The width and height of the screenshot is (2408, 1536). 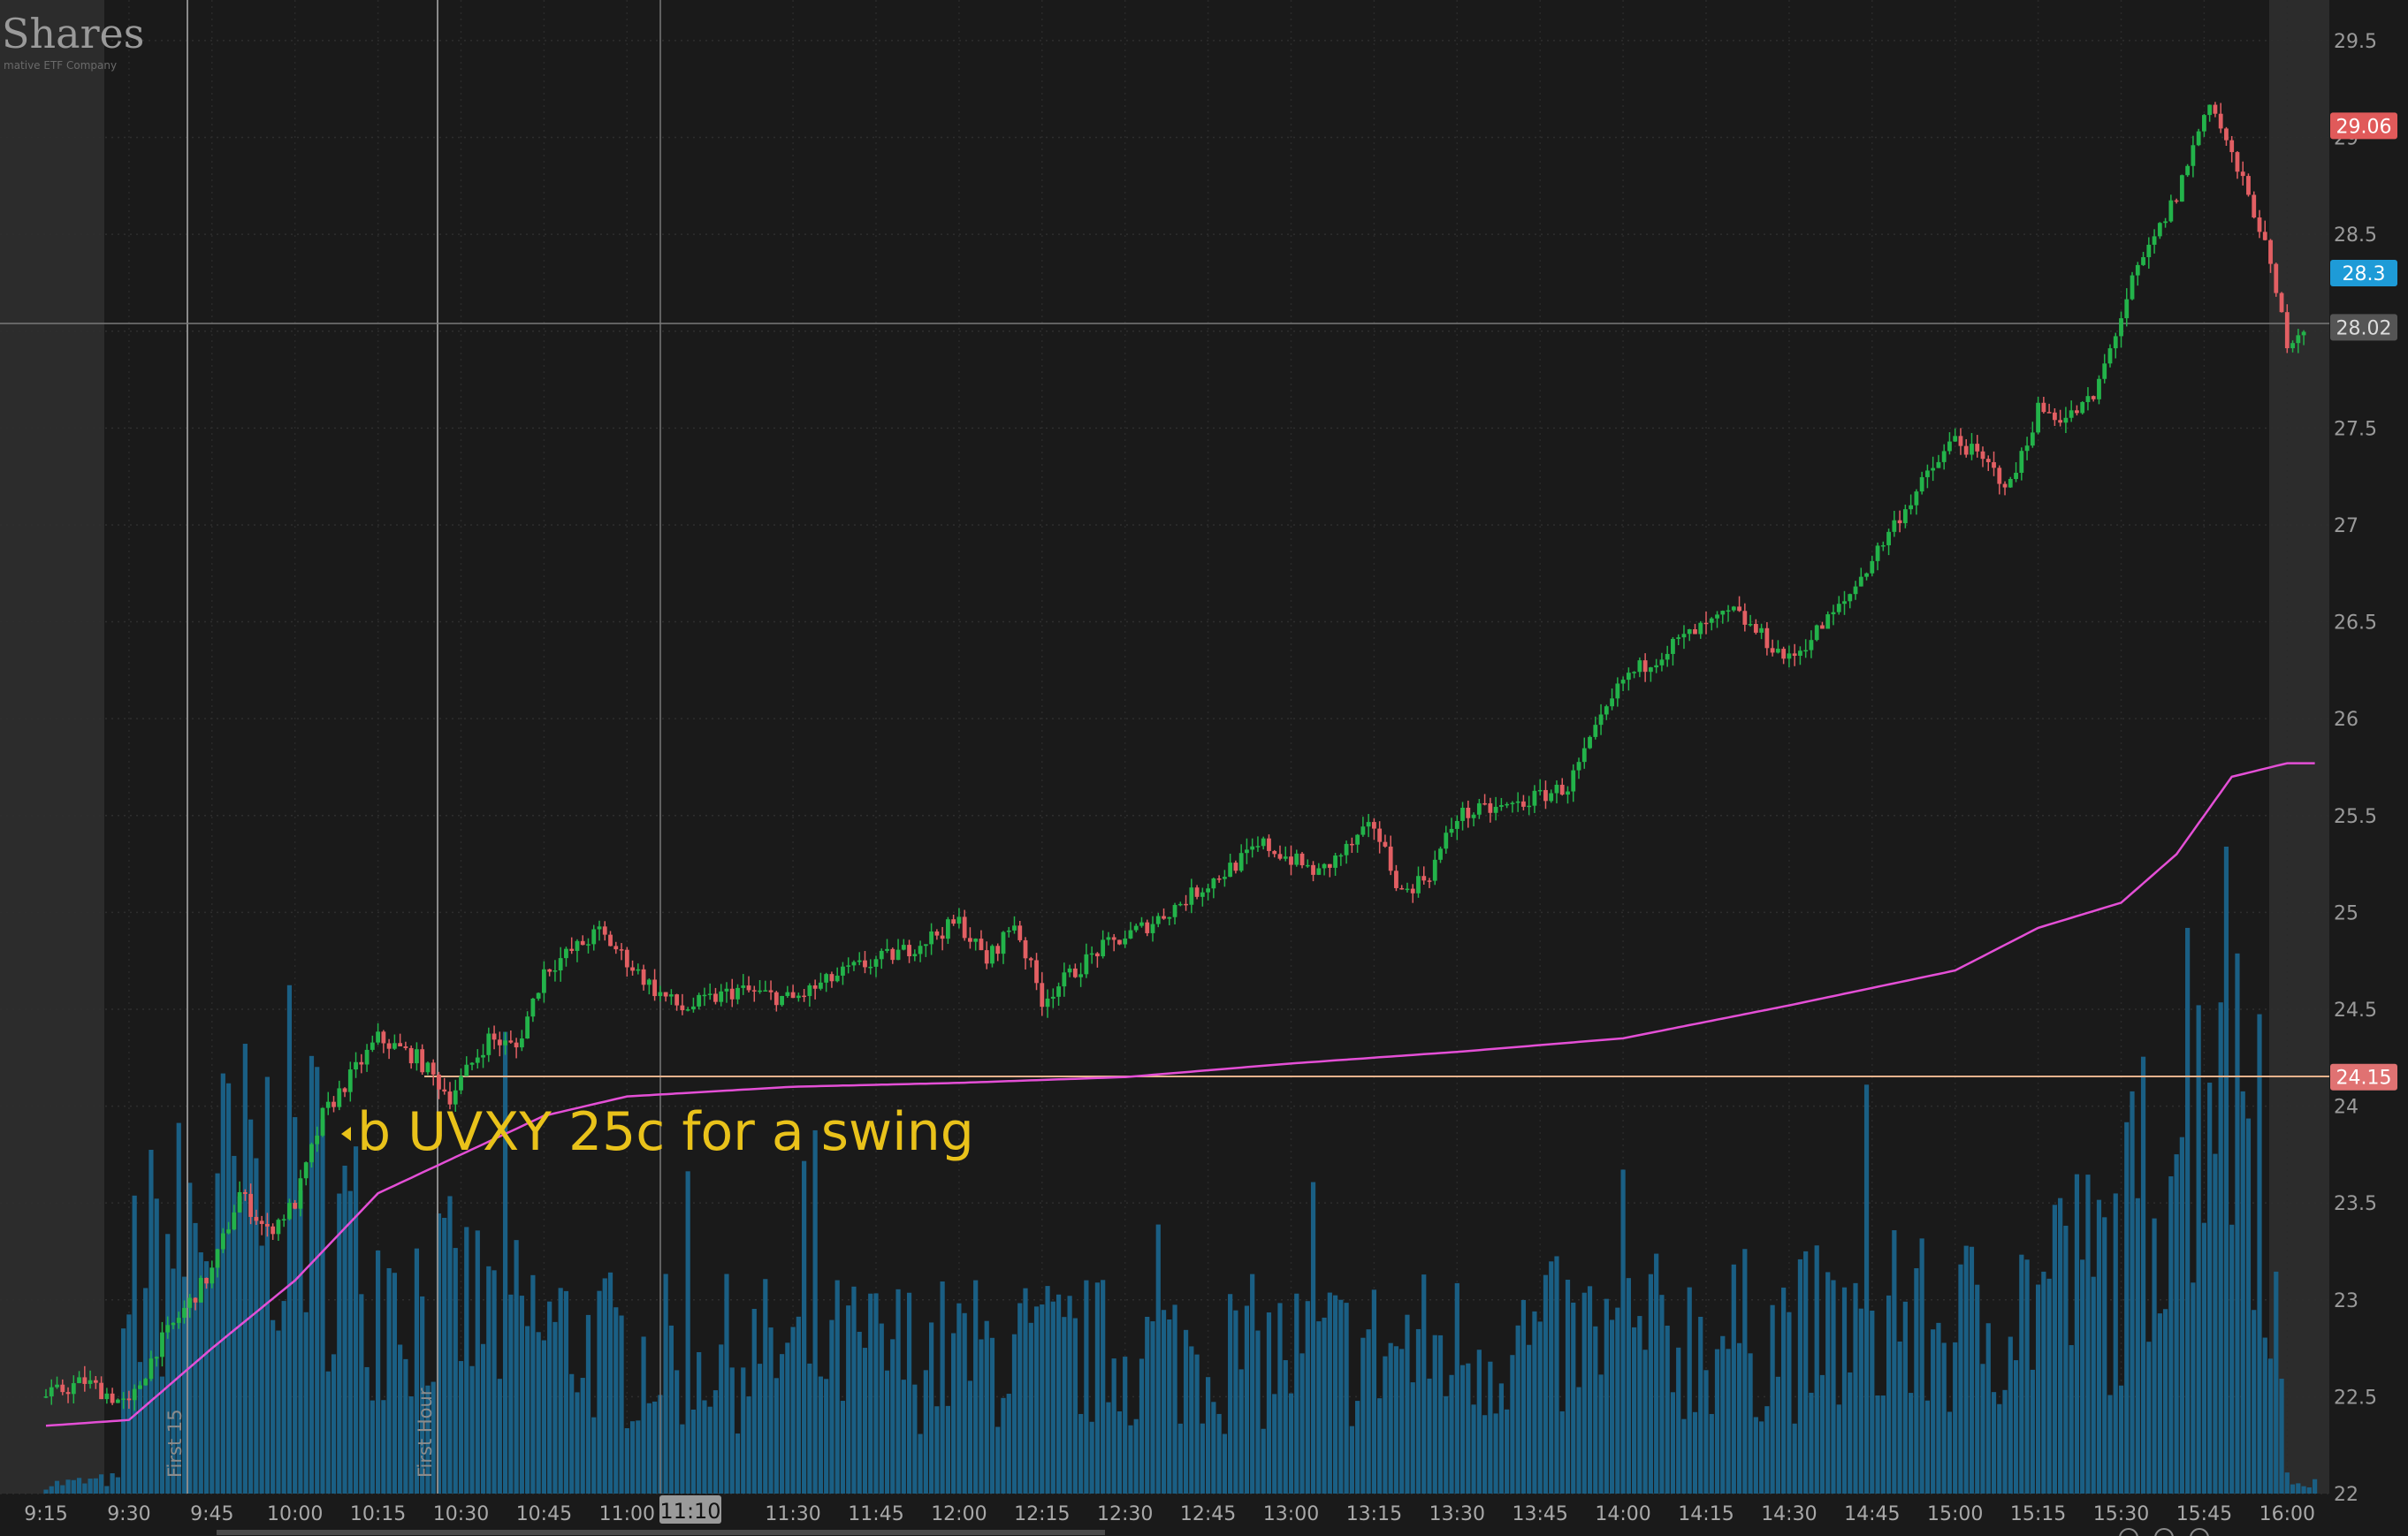 What do you see at coordinates (627, 1514) in the screenshot?
I see `time-tick-label: 11:00` at bounding box center [627, 1514].